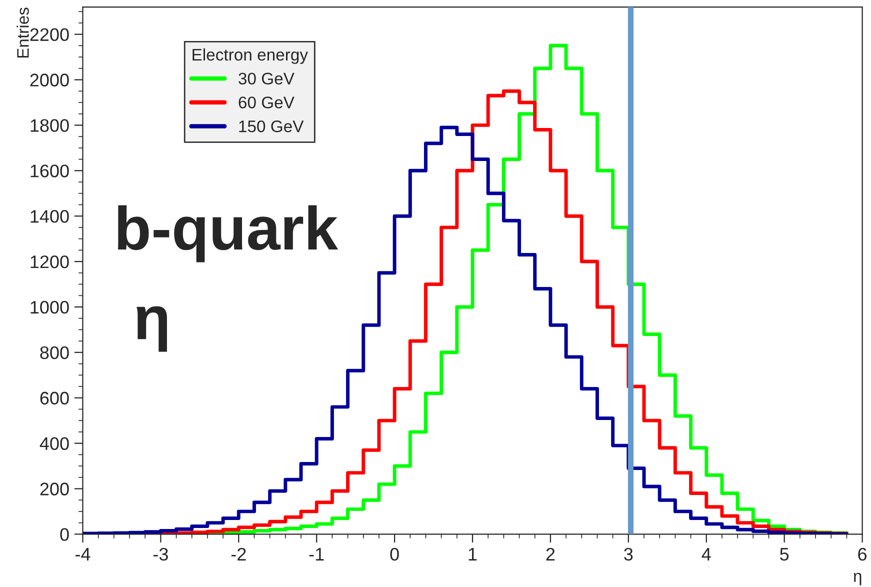 This screenshot has height=587, width=871. I want to click on x-axis-title: η, so click(858, 579).